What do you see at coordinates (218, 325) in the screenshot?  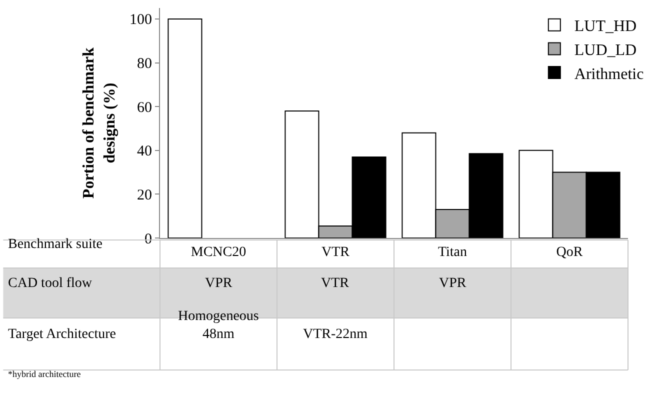 I see `text: Homogeneous 48nm` at bounding box center [218, 325].